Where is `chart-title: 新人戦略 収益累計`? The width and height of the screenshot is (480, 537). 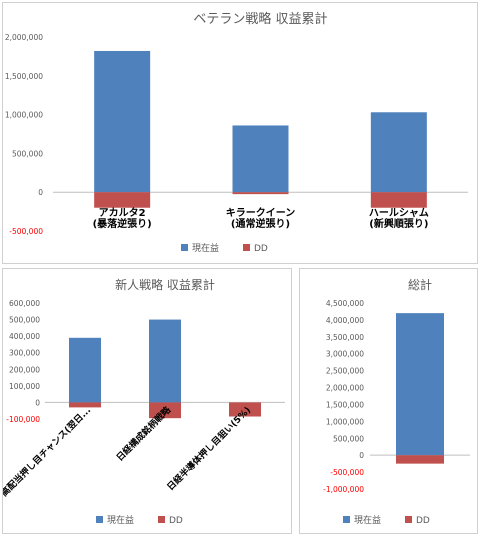
chart-title: 新人戦略 収益累計 is located at coordinates (165, 284).